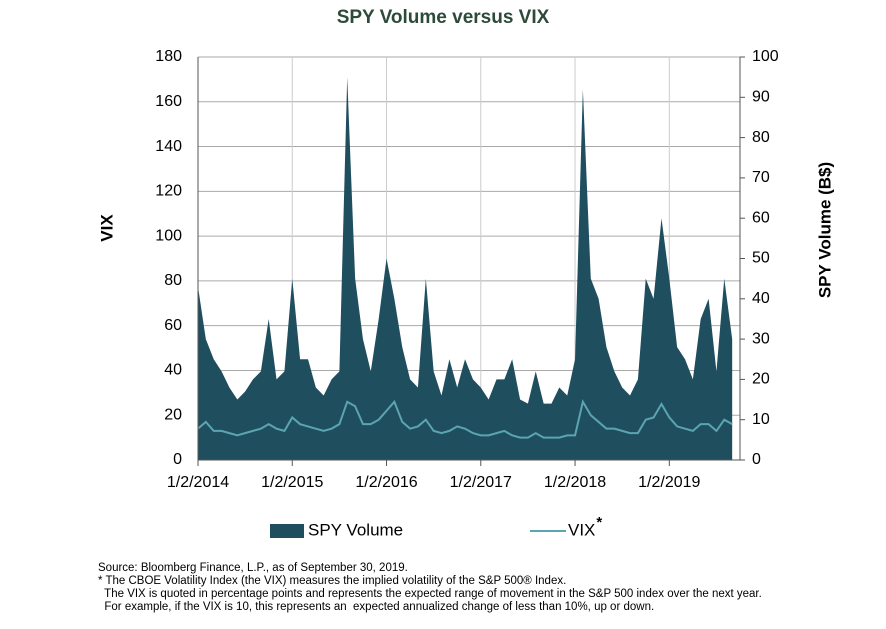 This screenshot has height=629, width=886. Describe the element at coordinates (761, 258) in the screenshot. I see `y2-tick-label: 50` at that location.